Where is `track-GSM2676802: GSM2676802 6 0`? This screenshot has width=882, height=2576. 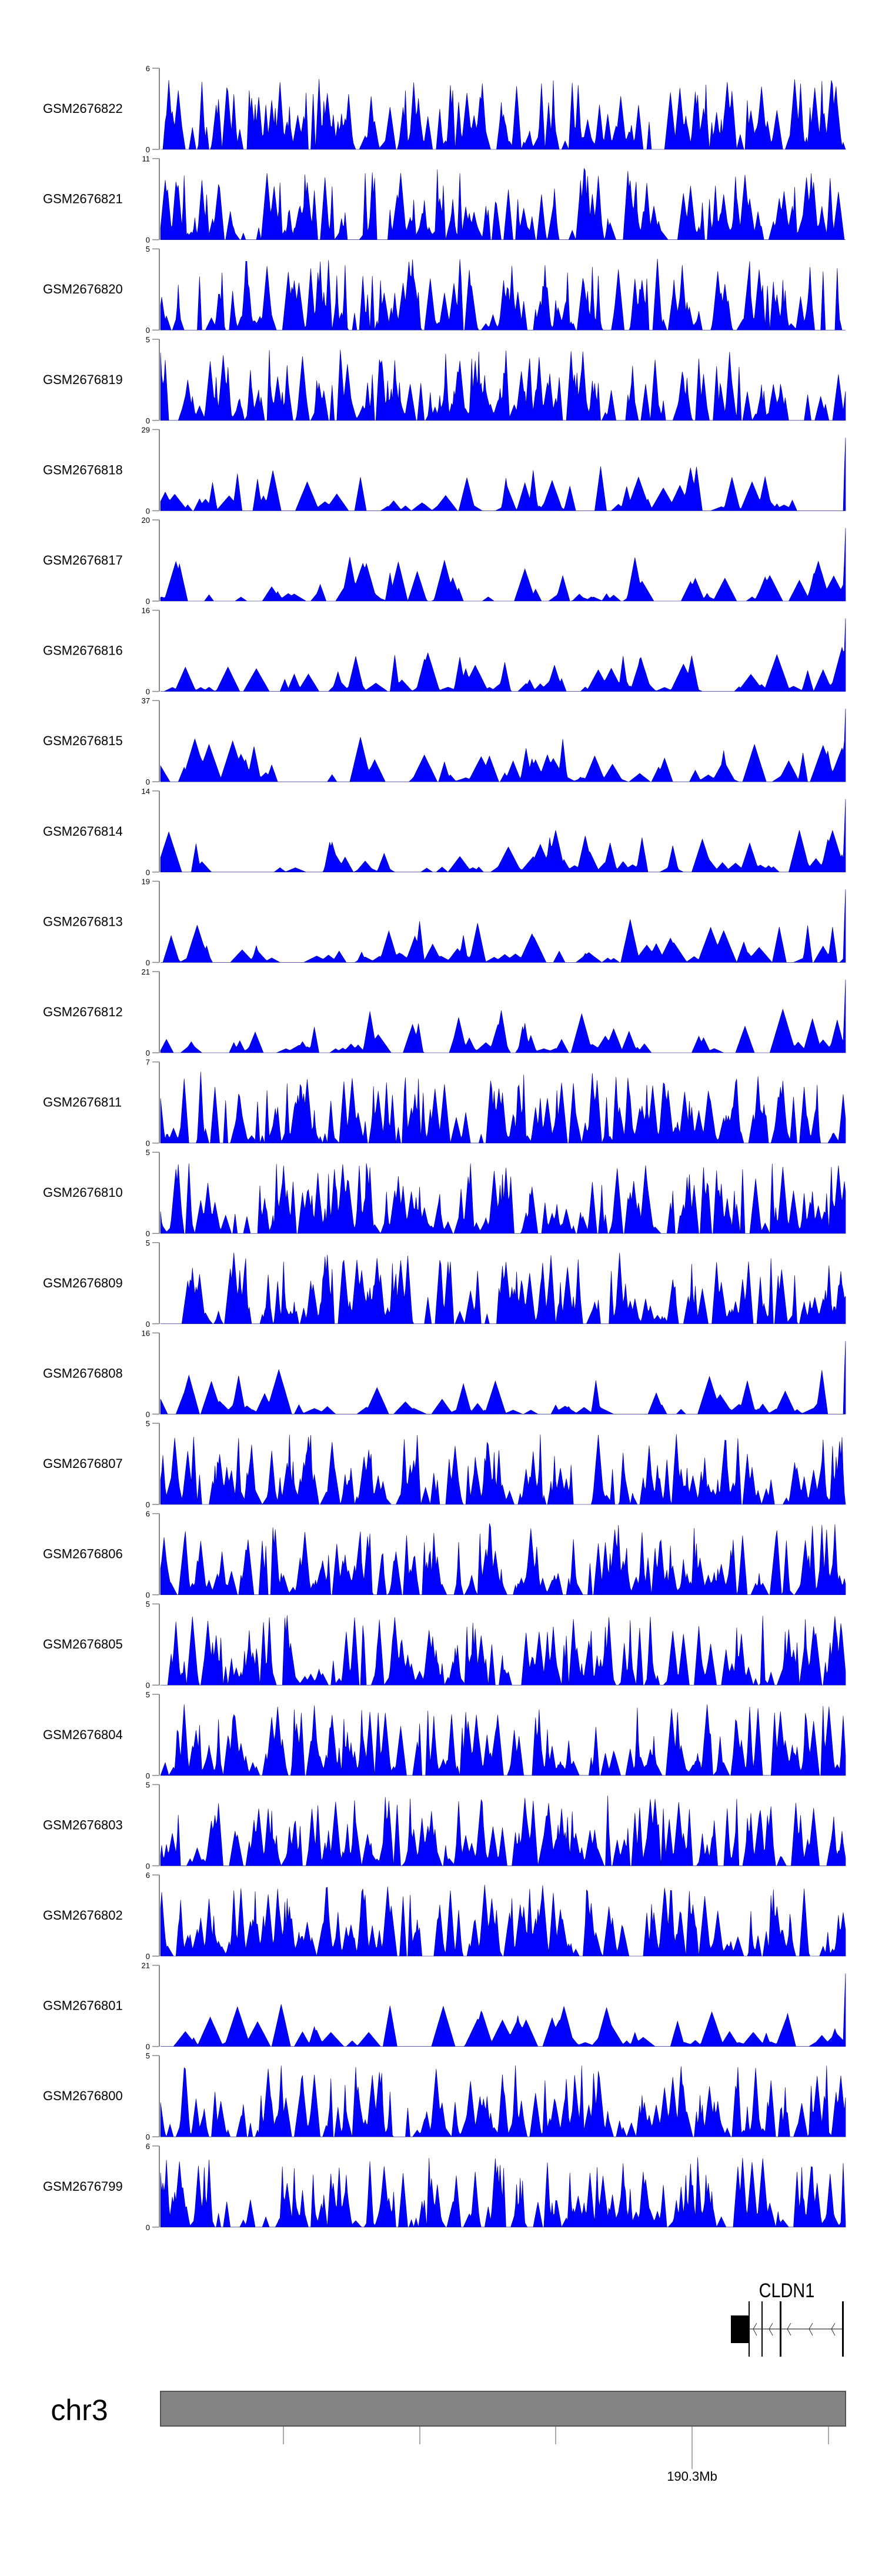 track-GSM2676802: GSM2676802 6 0 is located at coordinates (444, 1916).